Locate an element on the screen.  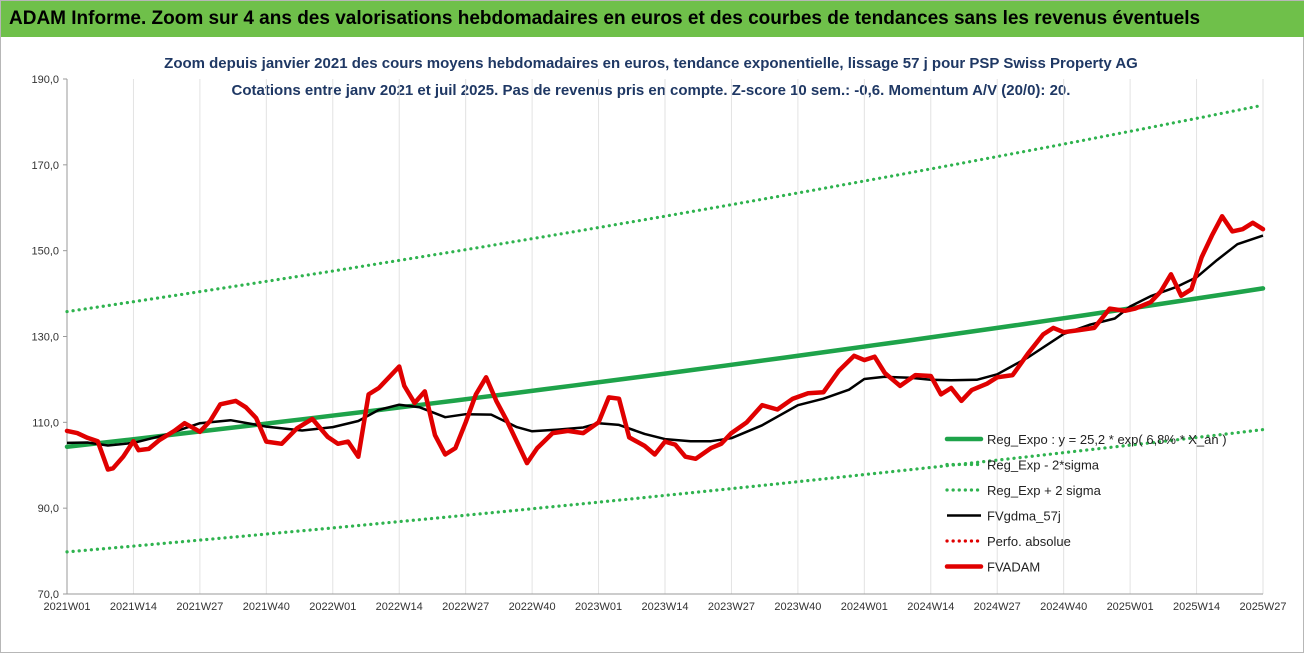
x-tick-label: 2025W27 is located at coordinates (1262, 607).